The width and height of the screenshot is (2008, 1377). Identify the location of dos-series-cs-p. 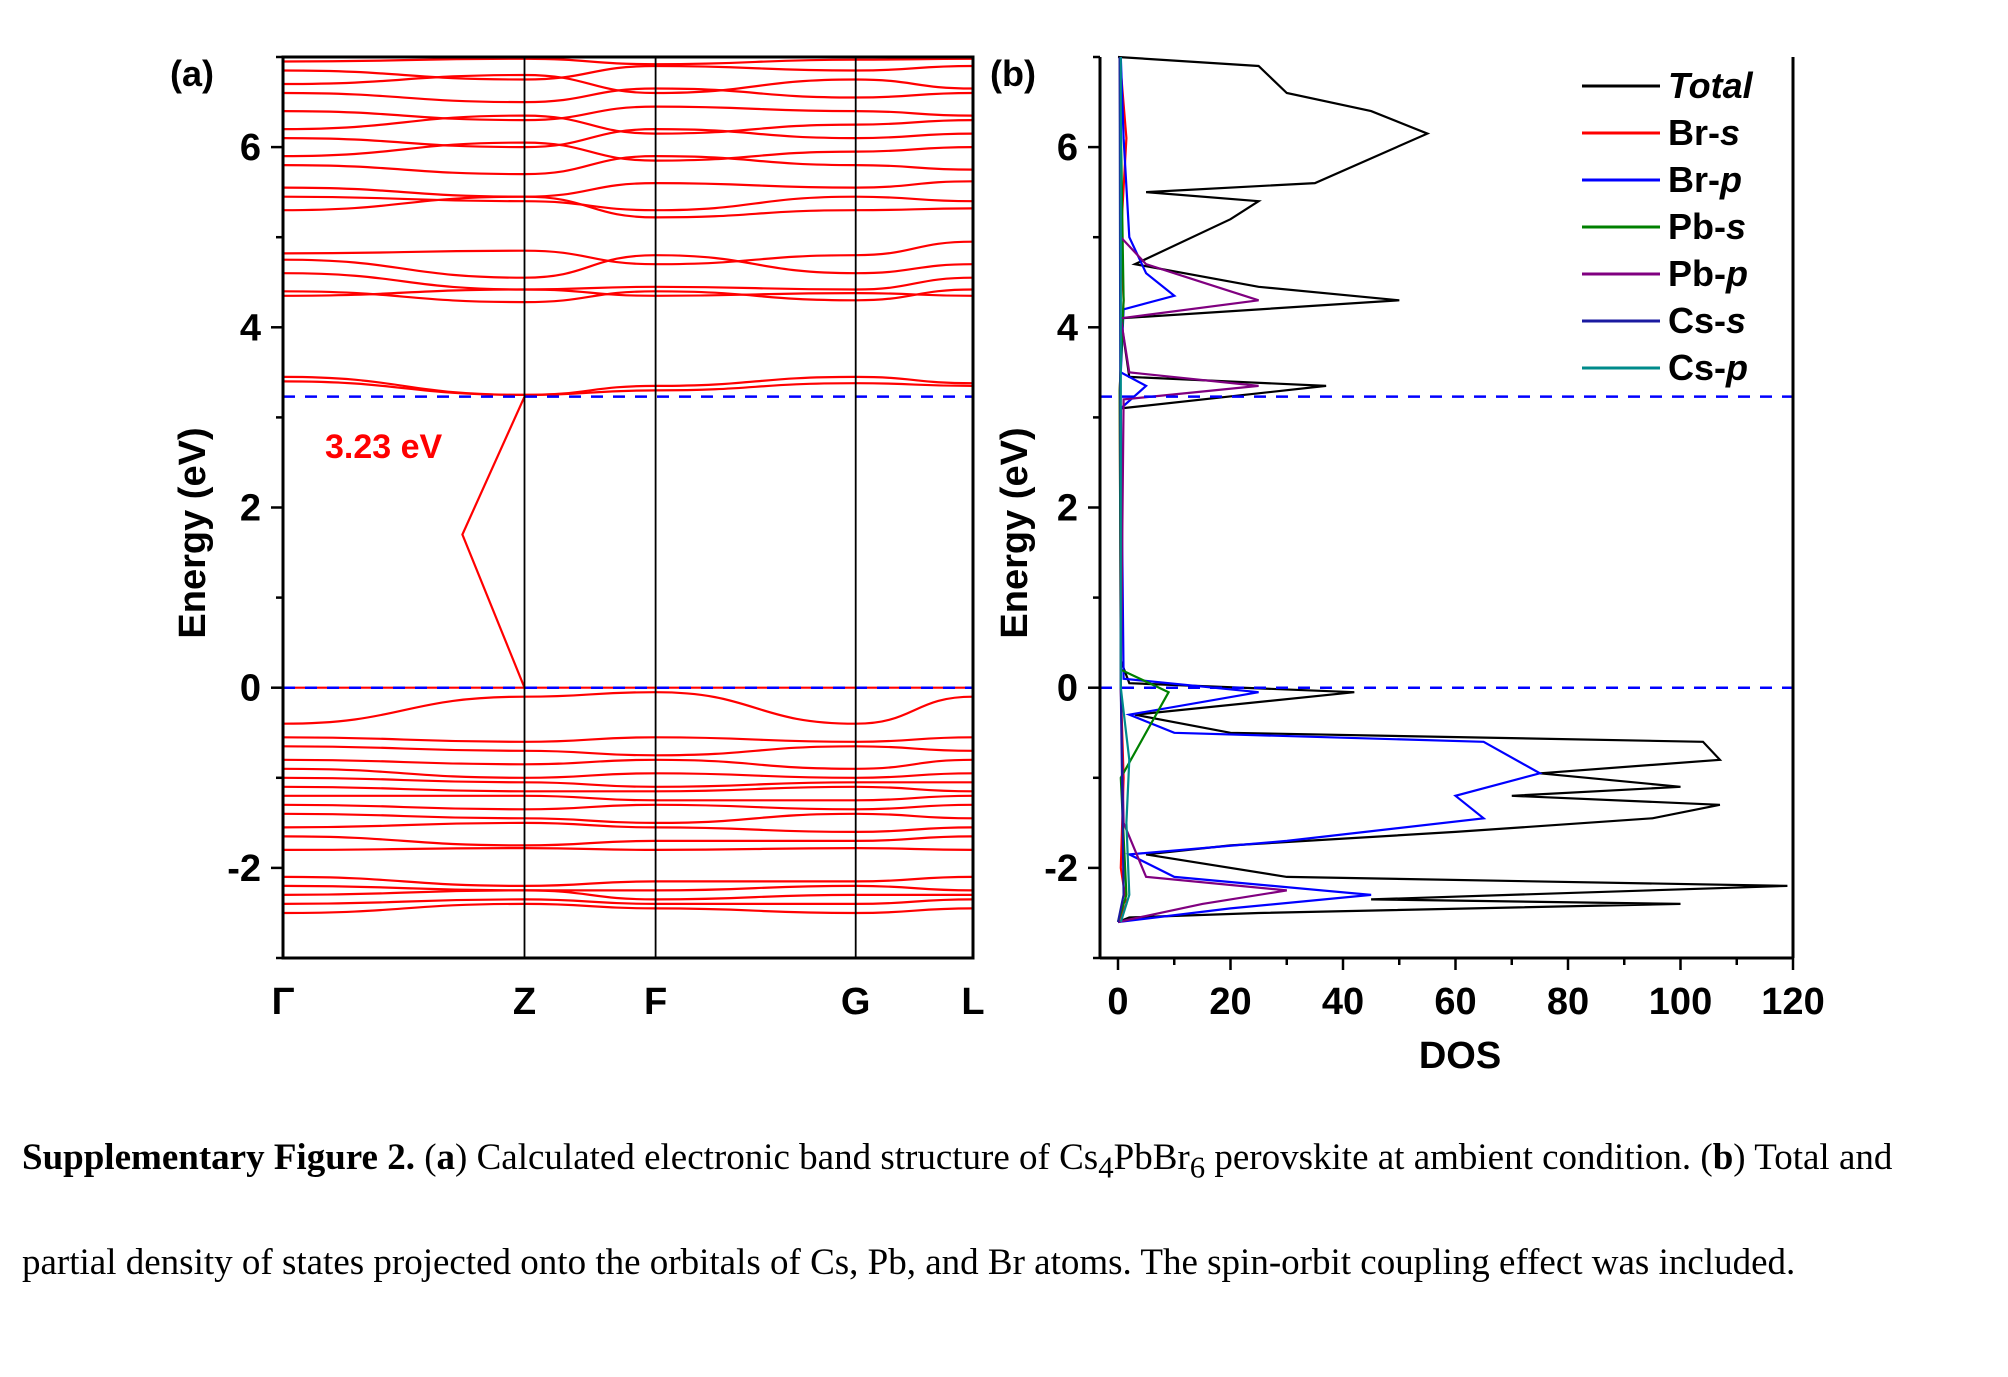
(1125, 490).